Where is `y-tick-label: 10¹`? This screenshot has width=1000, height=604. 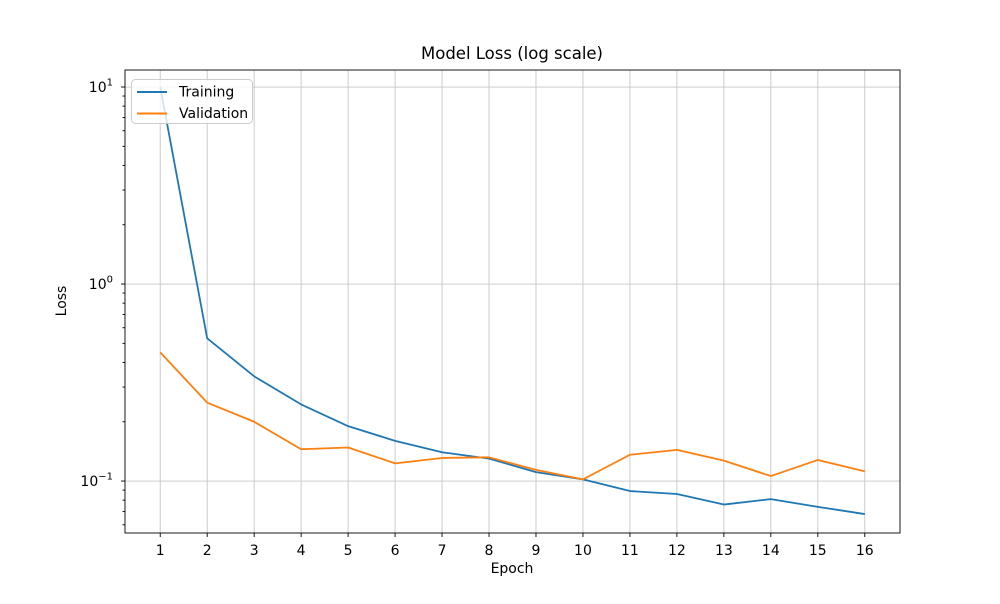
y-tick-label: 10¹ is located at coordinates (101, 87).